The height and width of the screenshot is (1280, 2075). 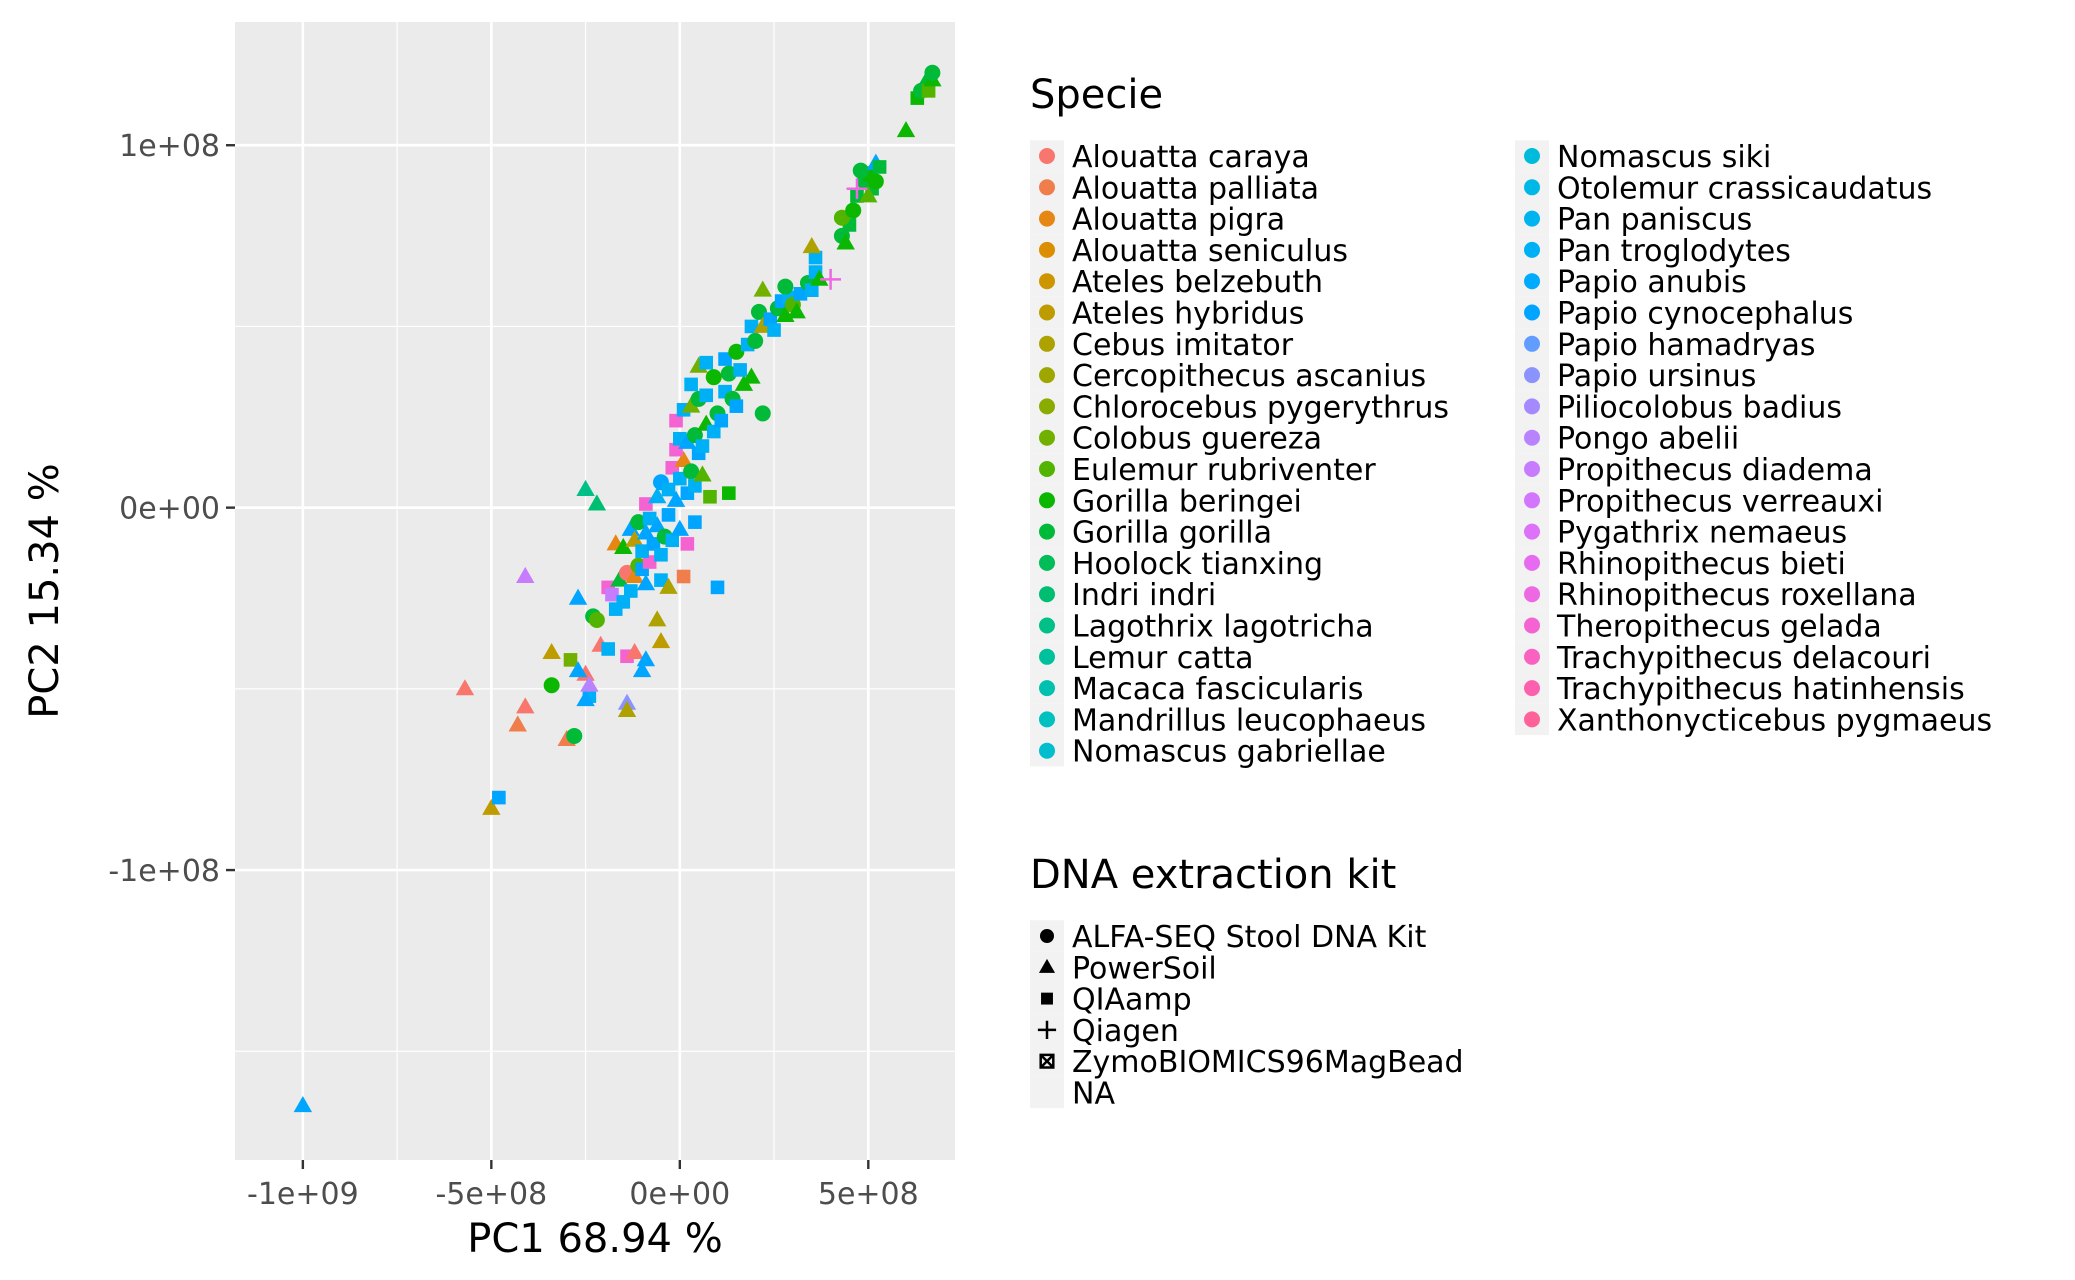 I want to click on legend-entry-label: Otolemur crassicaudatus, so click(x=1744, y=188).